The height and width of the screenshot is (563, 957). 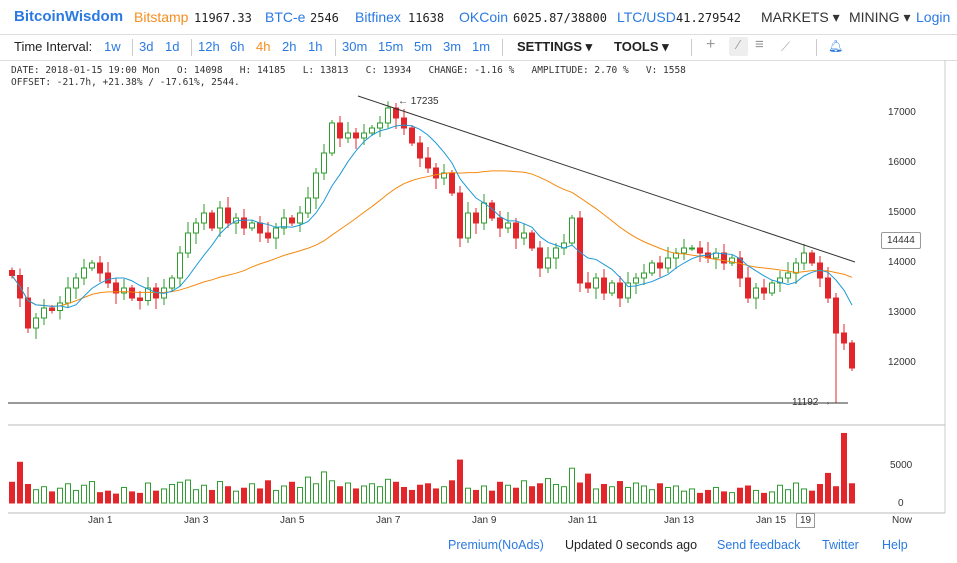 What do you see at coordinates (895, 545) in the screenshot?
I see `help-link: Help` at bounding box center [895, 545].